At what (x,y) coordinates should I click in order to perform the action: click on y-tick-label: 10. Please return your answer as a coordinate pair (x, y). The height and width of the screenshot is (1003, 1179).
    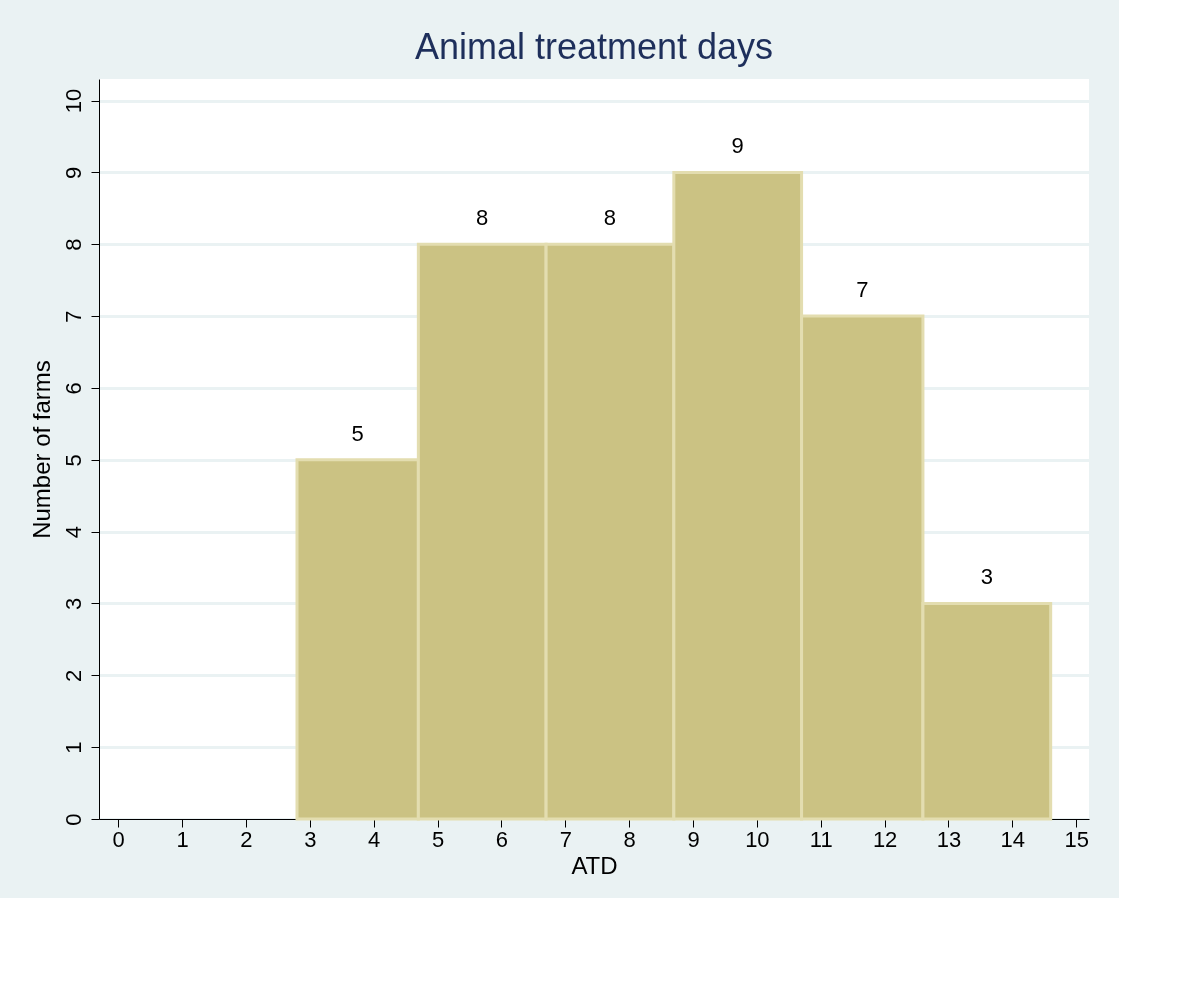
    Looking at the image, I should click on (73, 101).